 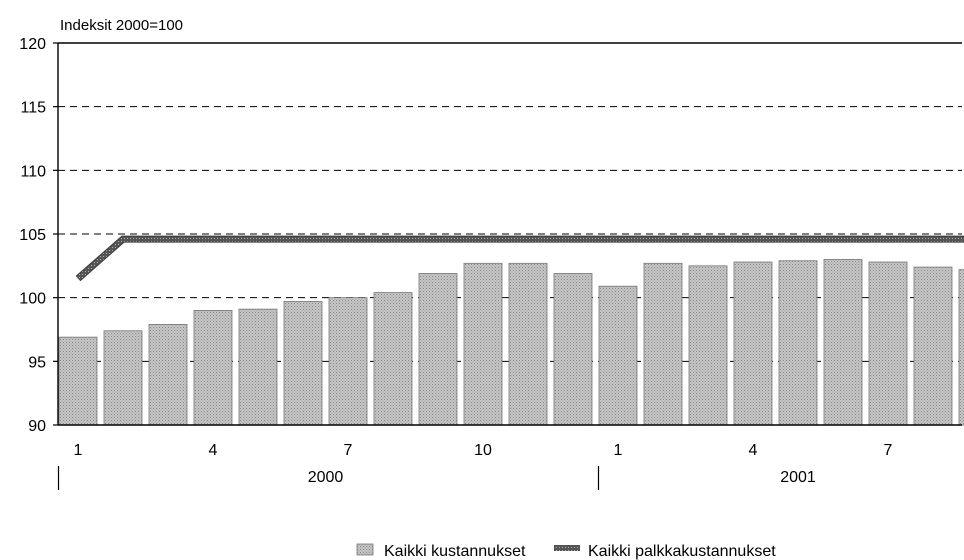 I want to click on y-axis-ticks: 90 95 100 105 110 115 120, so click(x=32, y=235).